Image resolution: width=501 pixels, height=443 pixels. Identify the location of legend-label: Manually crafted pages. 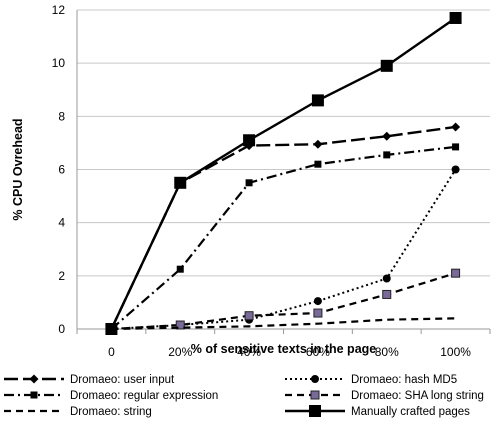
(410, 412).